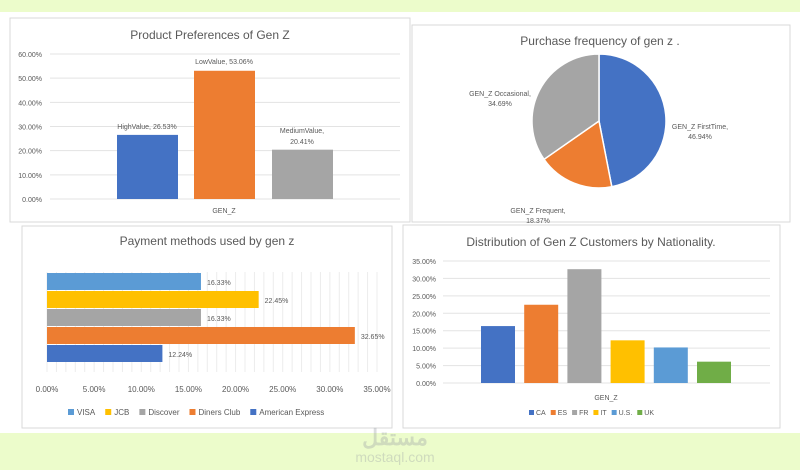  What do you see at coordinates (626, 413) in the screenshot?
I see `legend-label: U.S.` at bounding box center [626, 413].